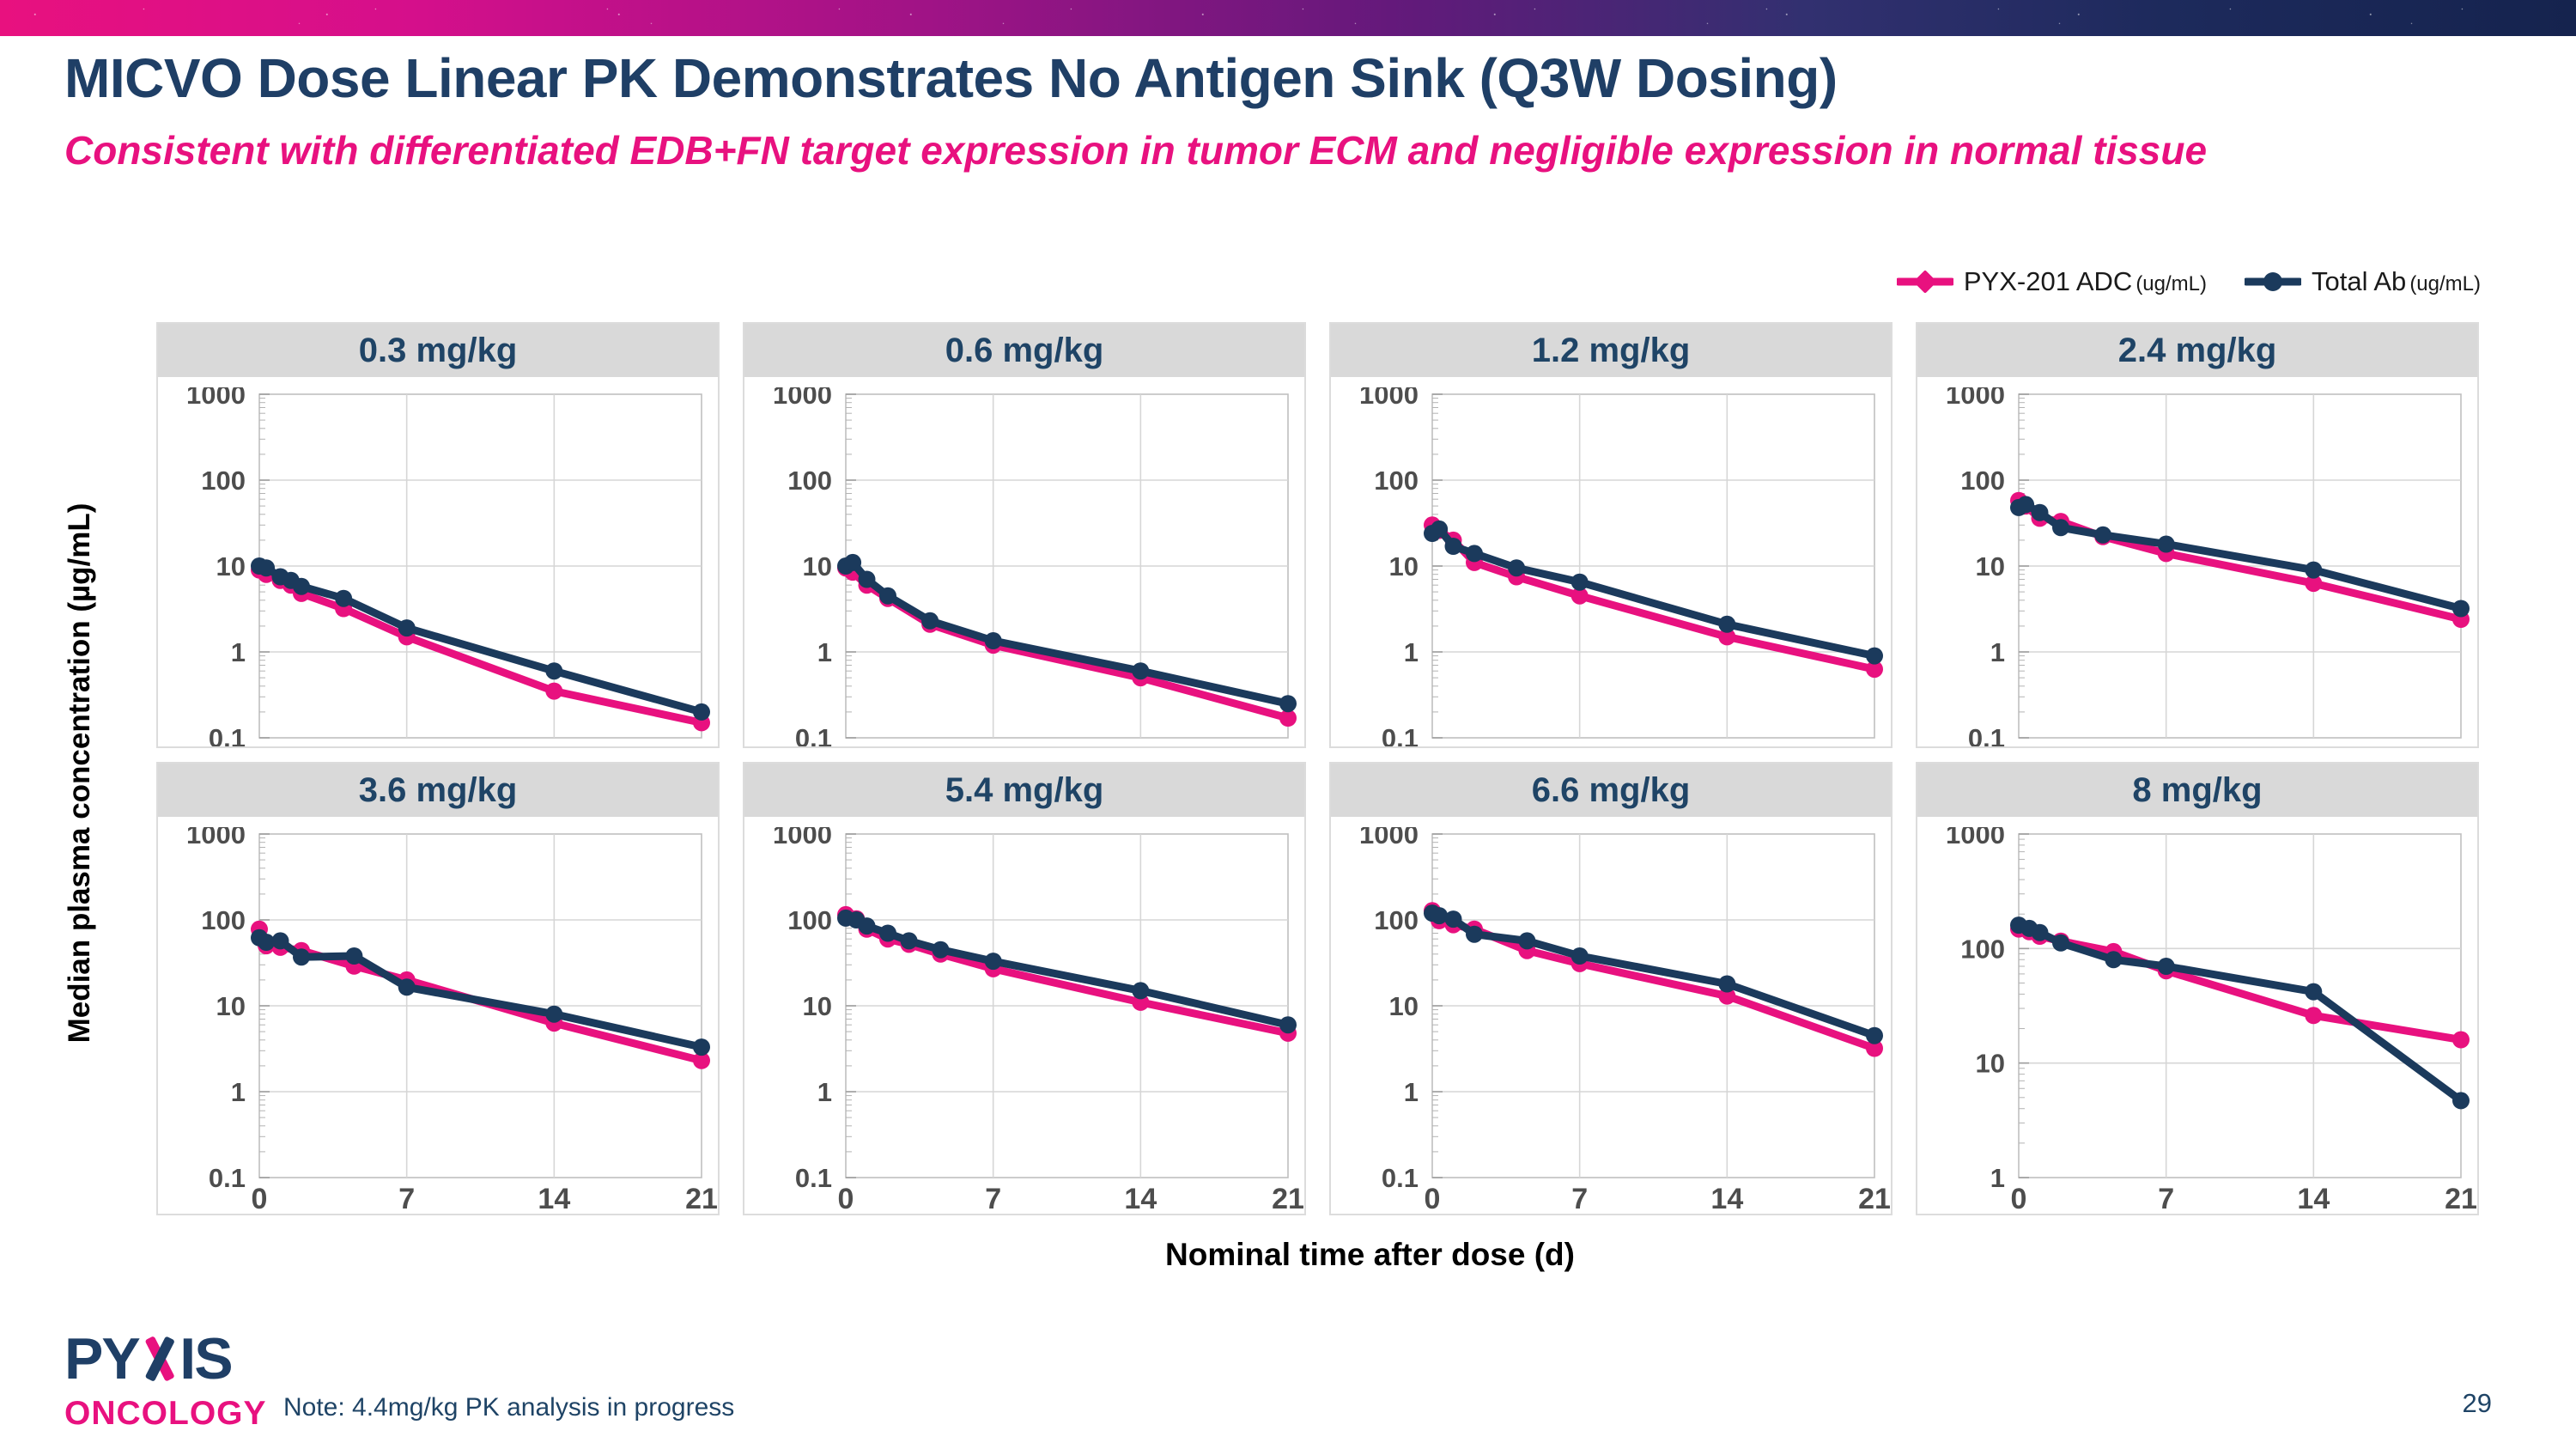 This screenshot has width=2576, height=1449. I want to click on footnote: Note: 4.4mg/kg PK analysis in progress, so click(509, 1407).